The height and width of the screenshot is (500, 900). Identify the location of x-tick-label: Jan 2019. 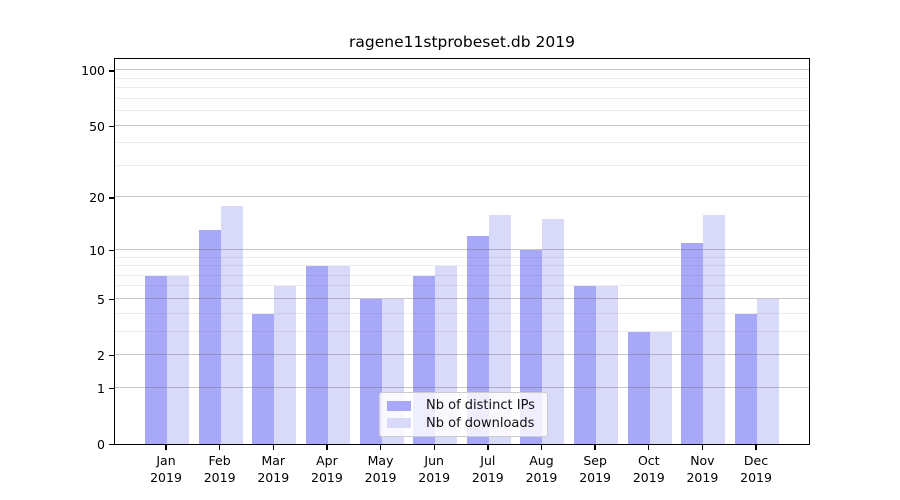
(166, 469).